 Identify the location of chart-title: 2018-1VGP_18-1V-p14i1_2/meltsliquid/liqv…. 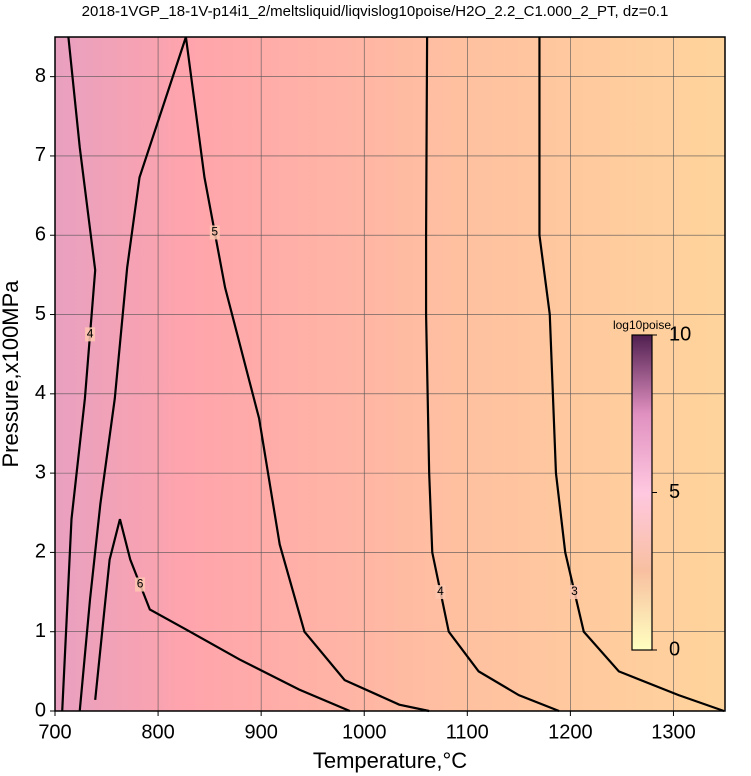
(375, 11).